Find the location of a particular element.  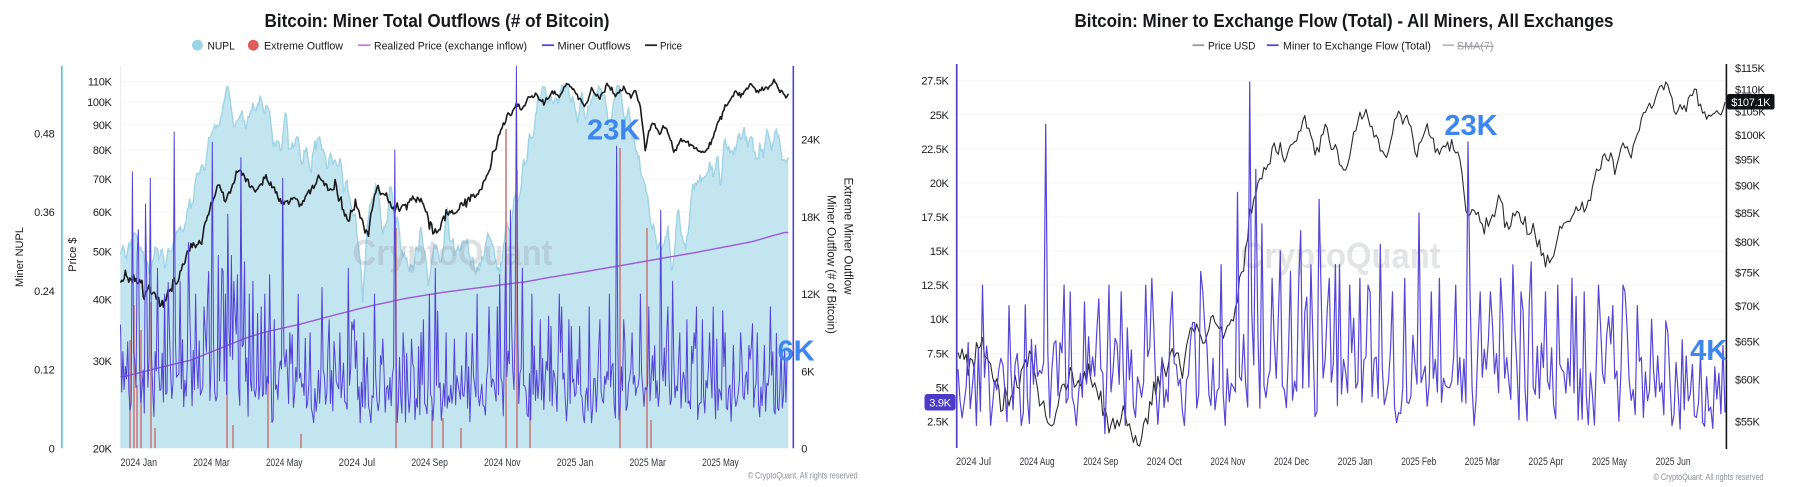

svg-text: Miner Outflow (# of Bitcoin) is located at coordinates (831, 264).